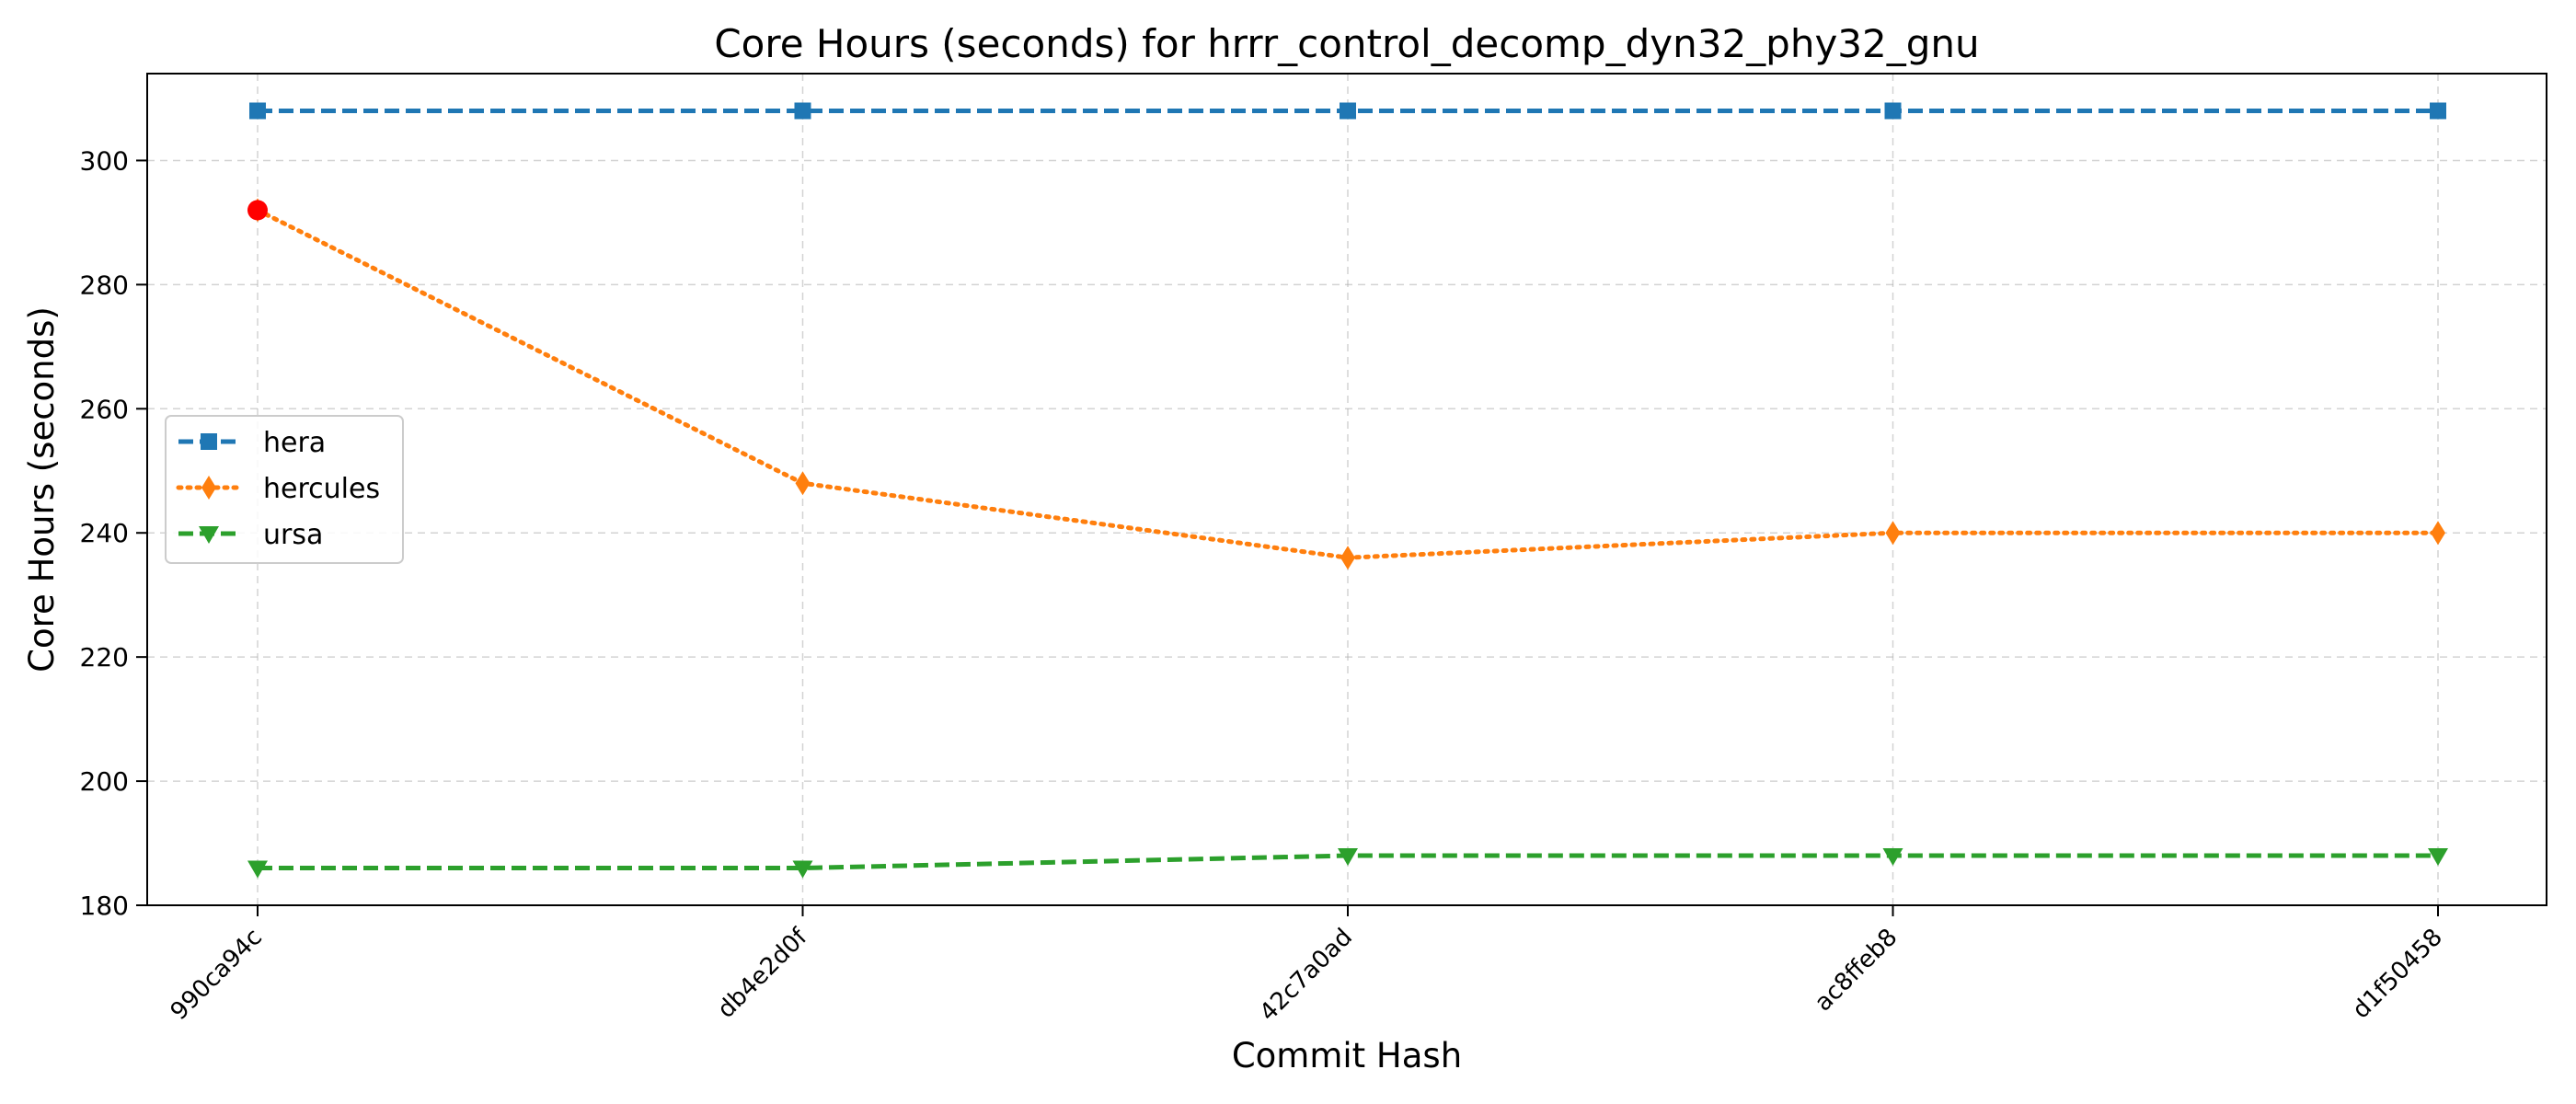  I want to click on x-axis-title: Commit Hash, so click(1347, 1055).